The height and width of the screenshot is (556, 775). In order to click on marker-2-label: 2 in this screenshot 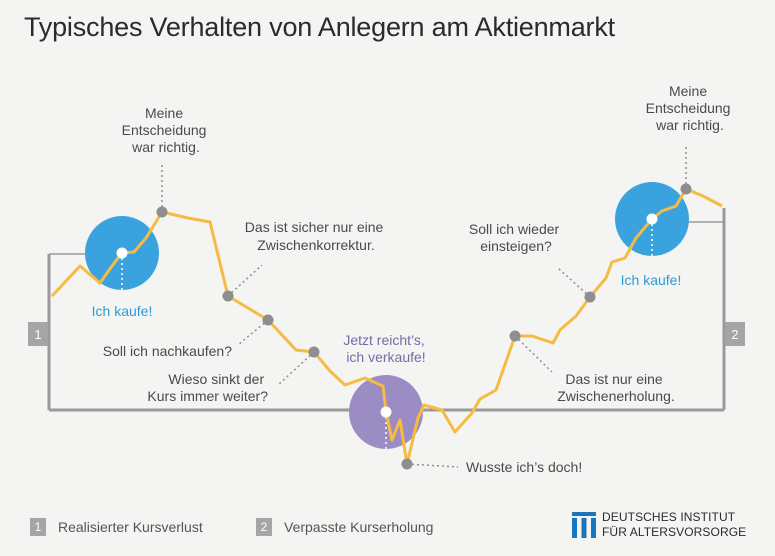, I will do `click(734, 334)`.